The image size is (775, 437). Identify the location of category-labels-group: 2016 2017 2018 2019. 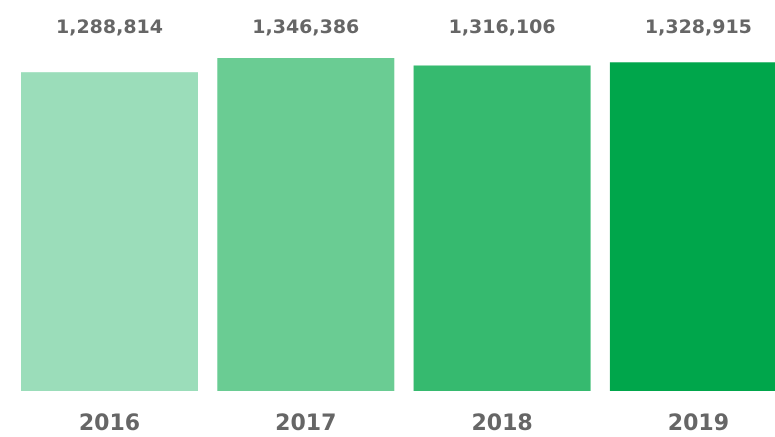
(404, 423).